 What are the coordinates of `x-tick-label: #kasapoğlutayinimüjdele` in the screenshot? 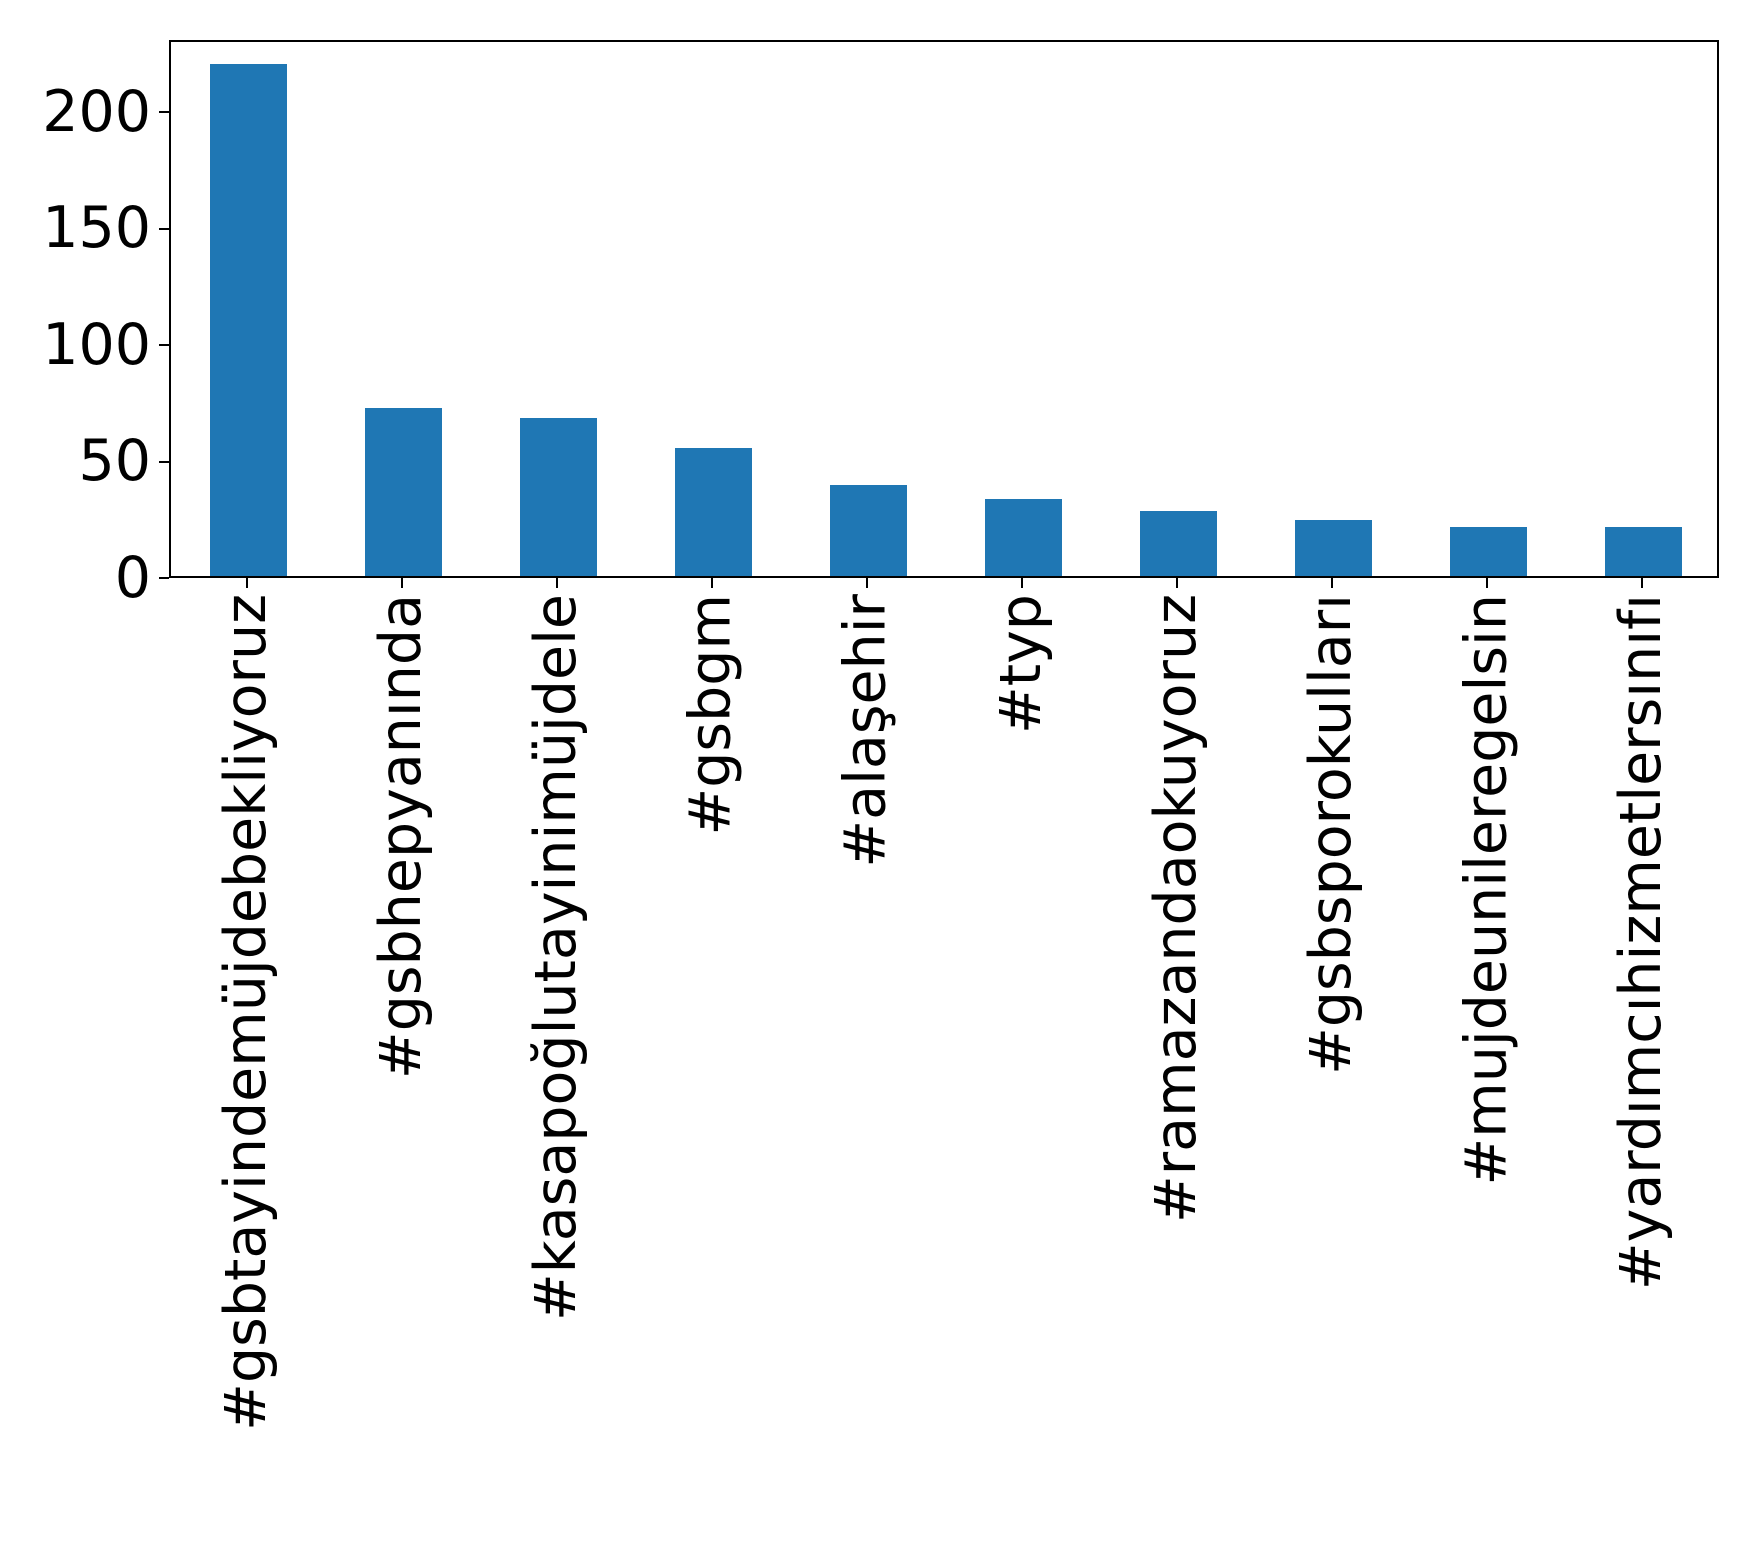 It's located at (556, 957).